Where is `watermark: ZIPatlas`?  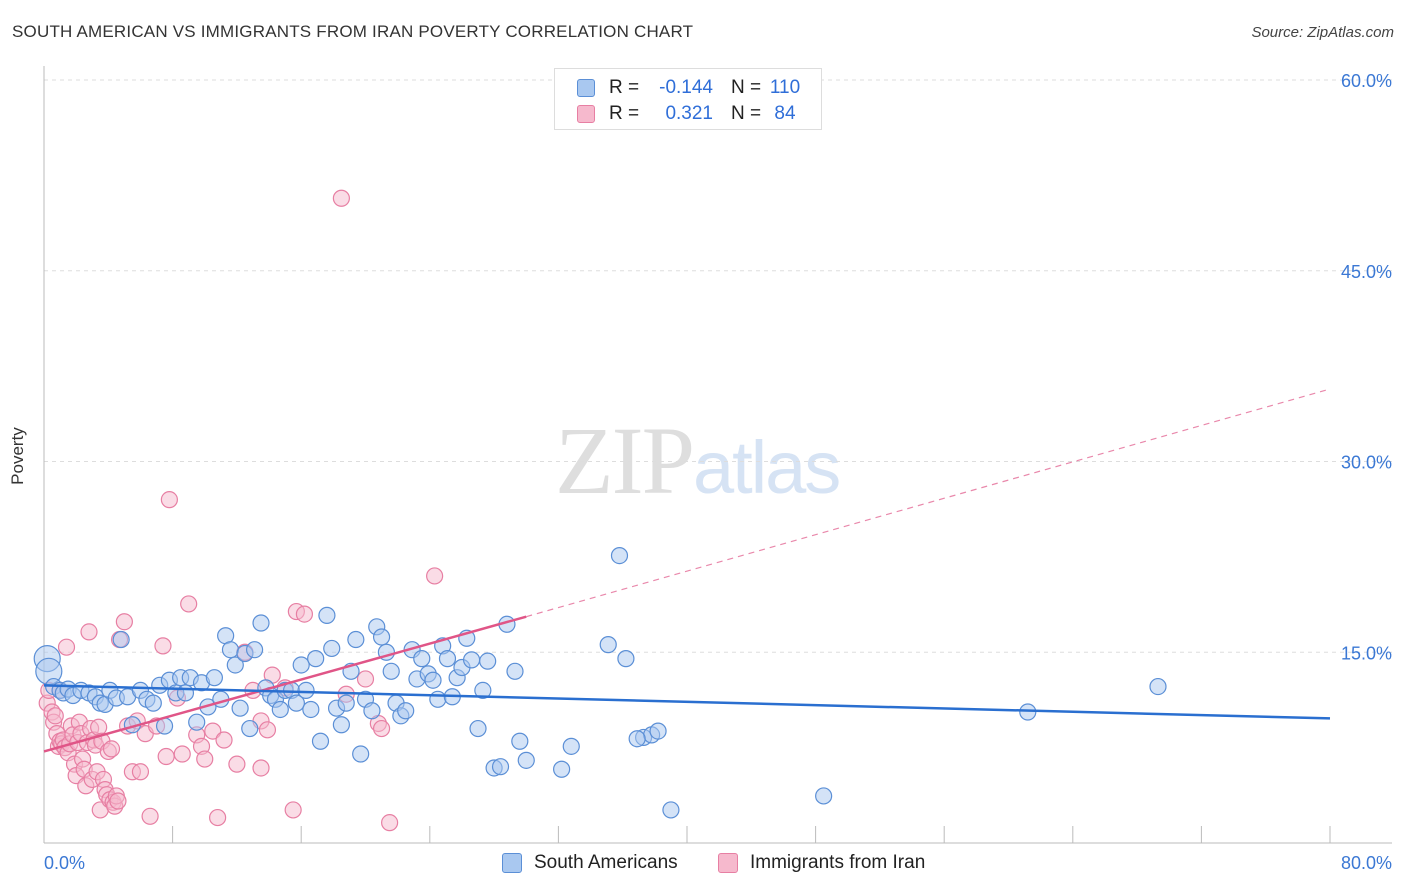 watermark: ZIPatlas is located at coordinates (698, 460).